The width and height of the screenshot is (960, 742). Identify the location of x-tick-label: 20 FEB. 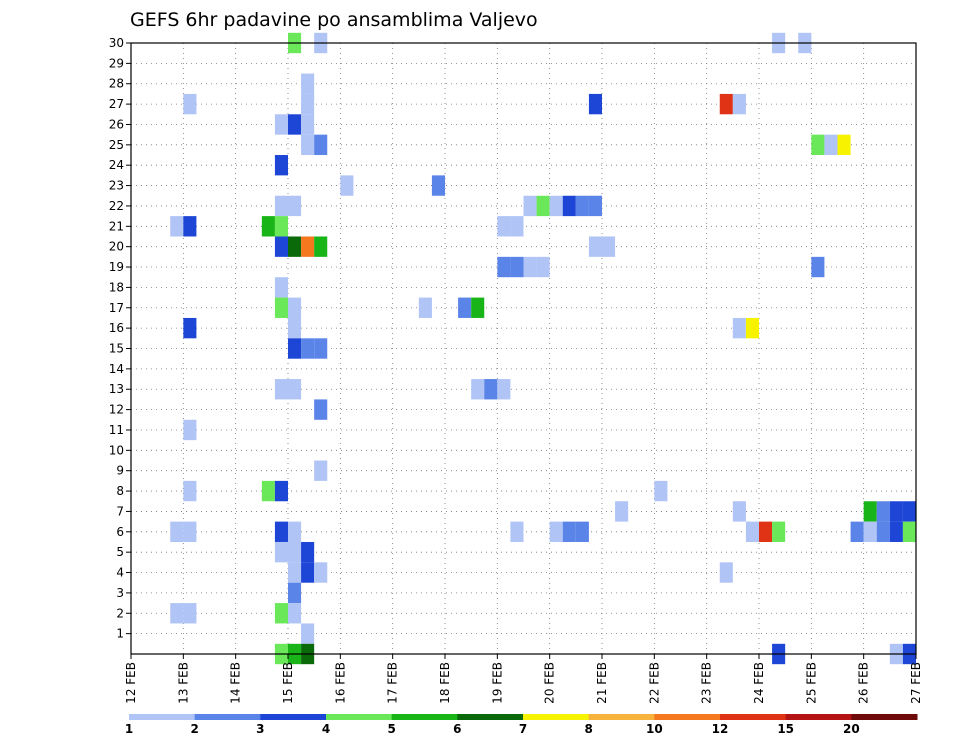
(550, 683).